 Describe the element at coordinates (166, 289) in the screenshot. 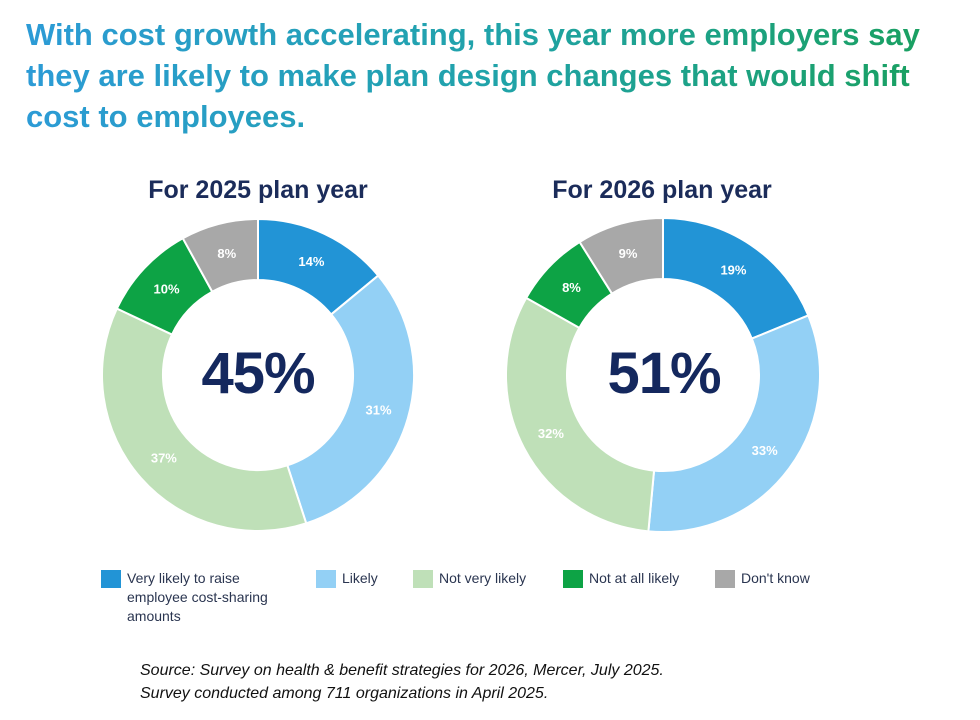

I see `slice-label-not-at-all-likely: 10%` at that location.